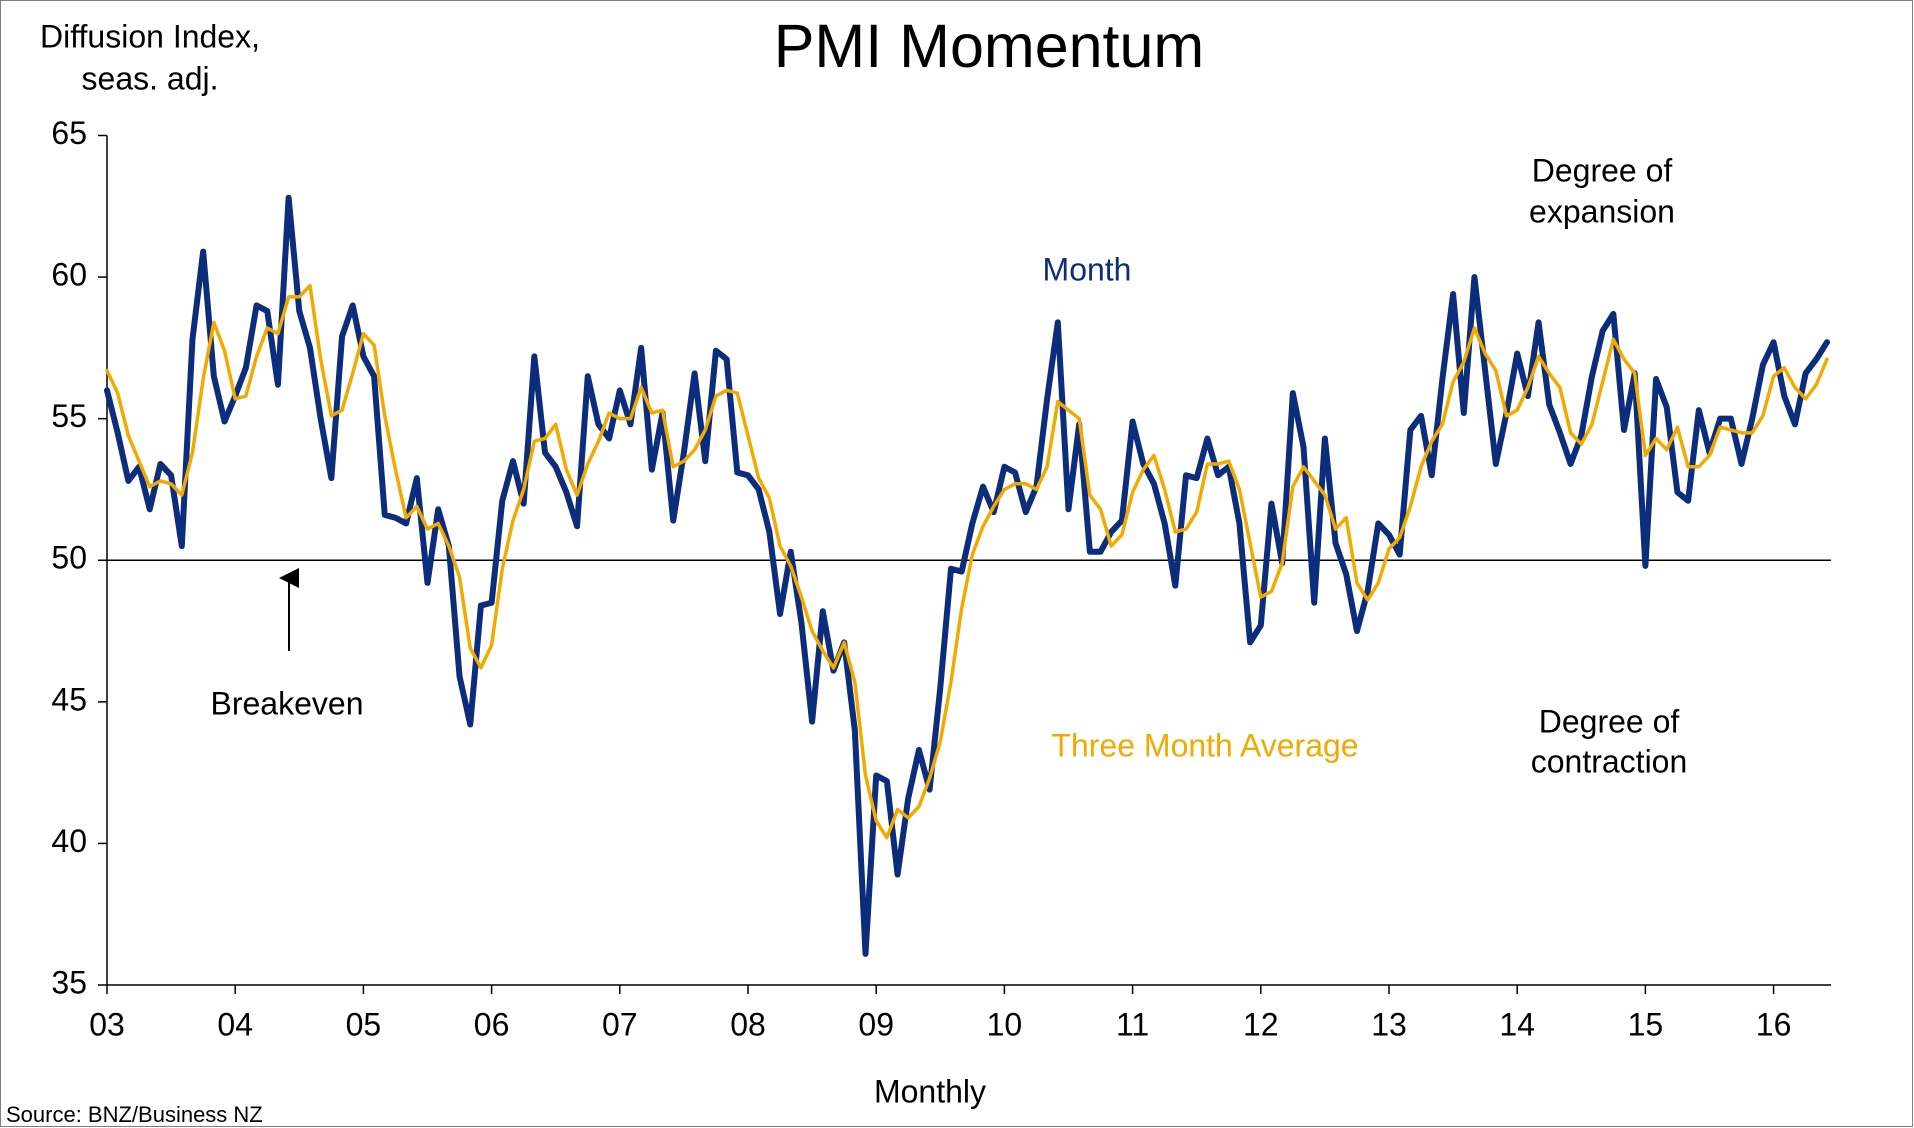  What do you see at coordinates (989, 46) in the screenshot?
I see `chart-title: PMI Momentum` at bounding box center [989, 46].